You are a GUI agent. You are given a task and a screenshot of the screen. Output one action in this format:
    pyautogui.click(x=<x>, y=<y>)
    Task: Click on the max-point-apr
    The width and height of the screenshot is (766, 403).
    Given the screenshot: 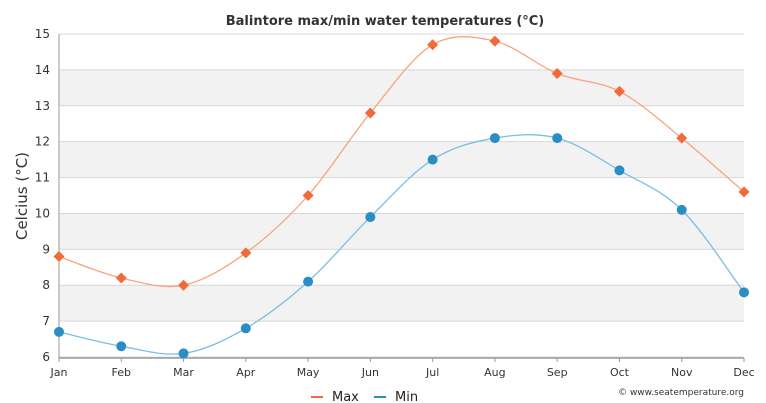 What is the action you would take?
    pyautogui.click(x=246, y=253)
    